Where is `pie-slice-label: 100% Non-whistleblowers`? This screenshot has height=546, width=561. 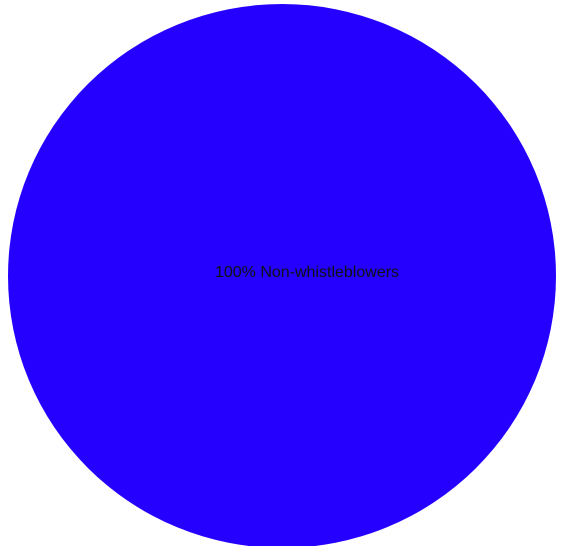
pie-slice-label: 100% Non-whistleblowers is located at coordinates (307, 272).